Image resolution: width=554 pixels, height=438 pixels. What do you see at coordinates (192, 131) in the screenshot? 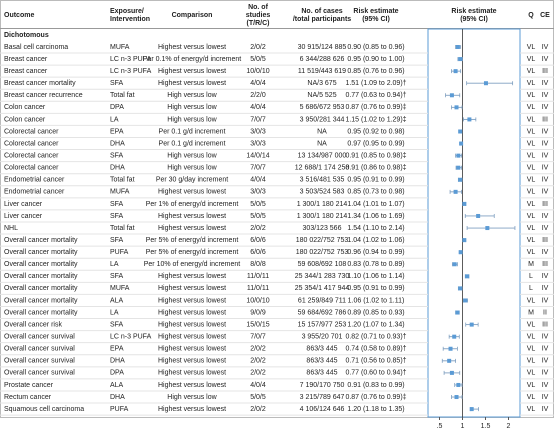
I see `cell-comparison: Per 0.1 g/d increment` at bounding box center [192, 131].